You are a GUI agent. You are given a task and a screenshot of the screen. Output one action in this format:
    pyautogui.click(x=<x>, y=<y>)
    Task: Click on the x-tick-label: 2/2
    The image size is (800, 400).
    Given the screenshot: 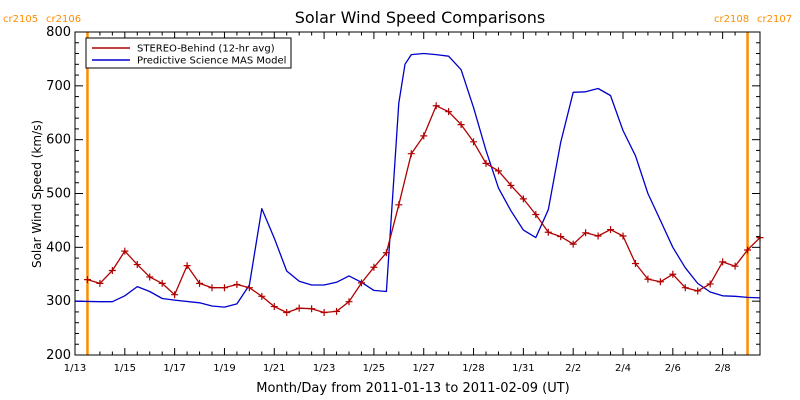 What is the action you would take?
    pyautogui.click(x=573, y=368)
    